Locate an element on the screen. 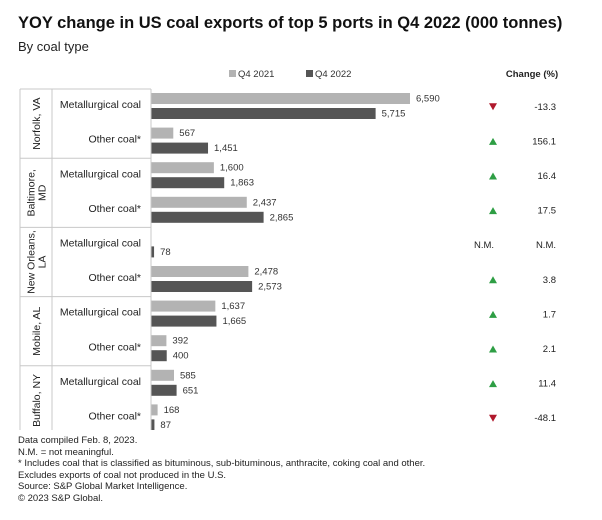 This screenshot has height=520, width=602. change-value: 156.1 is located at coordinates (544, 141).